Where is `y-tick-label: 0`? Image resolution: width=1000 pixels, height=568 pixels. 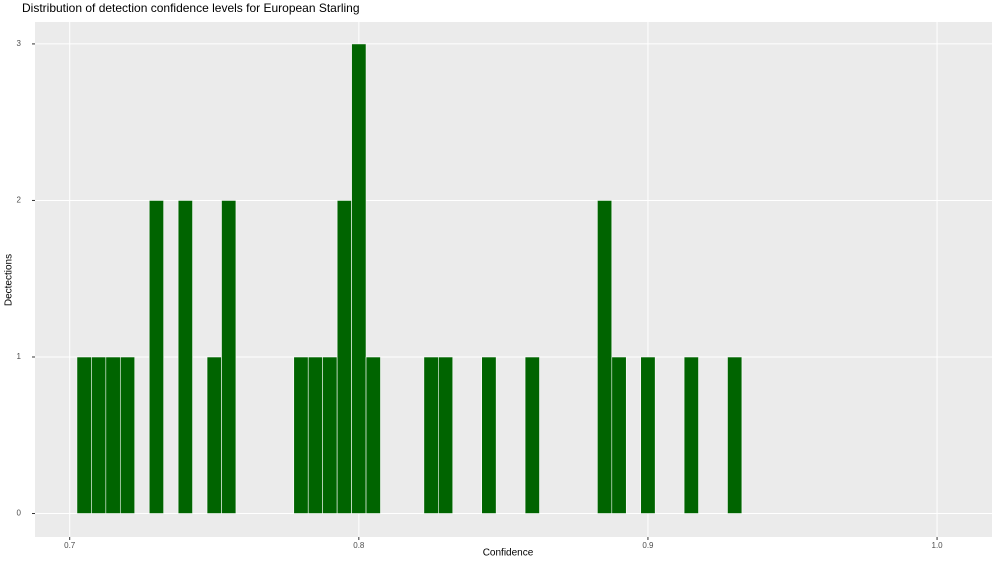
y-tick-label: 0 is located at coordinates (19, 513).